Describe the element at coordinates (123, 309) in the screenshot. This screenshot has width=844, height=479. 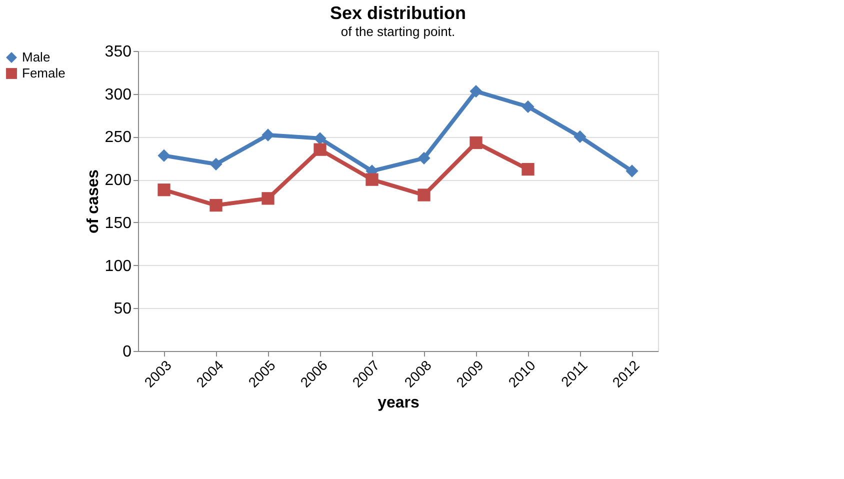
I see `y-tick-label: 50` at that location.